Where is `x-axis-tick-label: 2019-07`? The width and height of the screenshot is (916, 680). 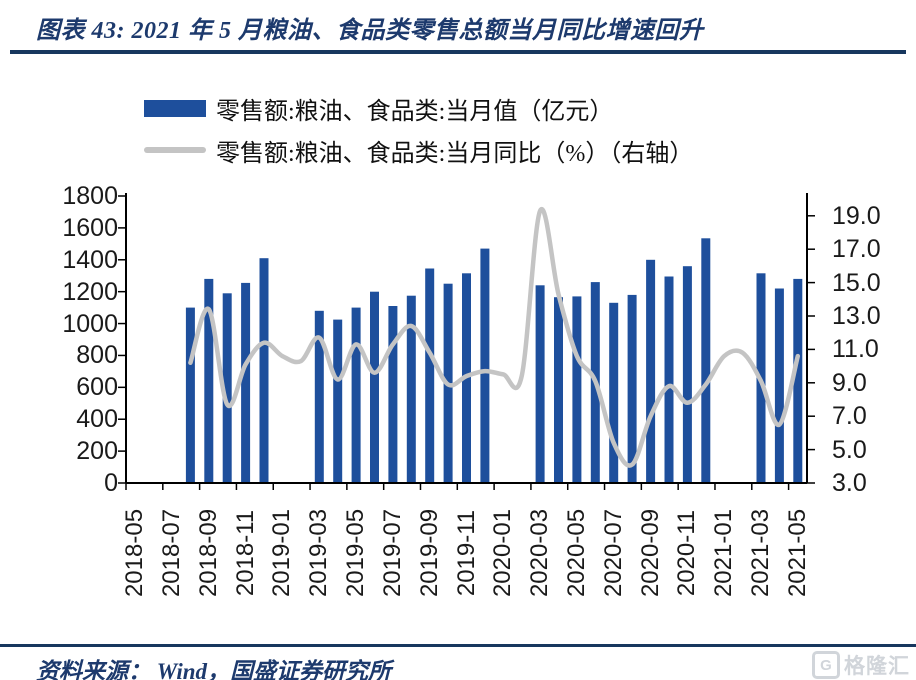 x-axis-tick-label: 2019-07 is located at coordinates (392, 553).